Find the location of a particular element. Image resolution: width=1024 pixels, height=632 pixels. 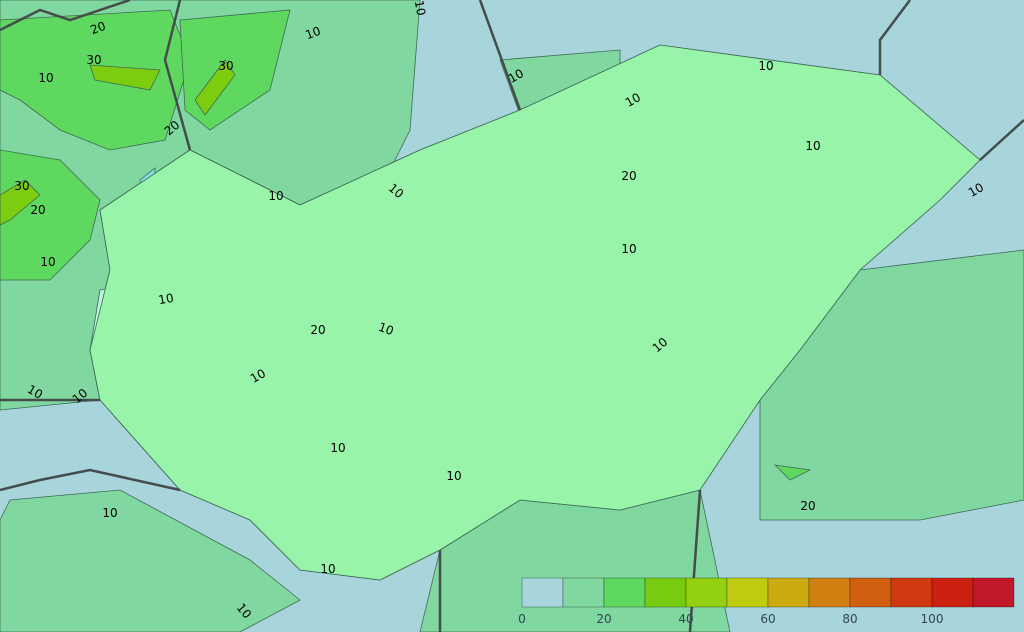

legend-tick: 60 is located at coordinates (767, 619).